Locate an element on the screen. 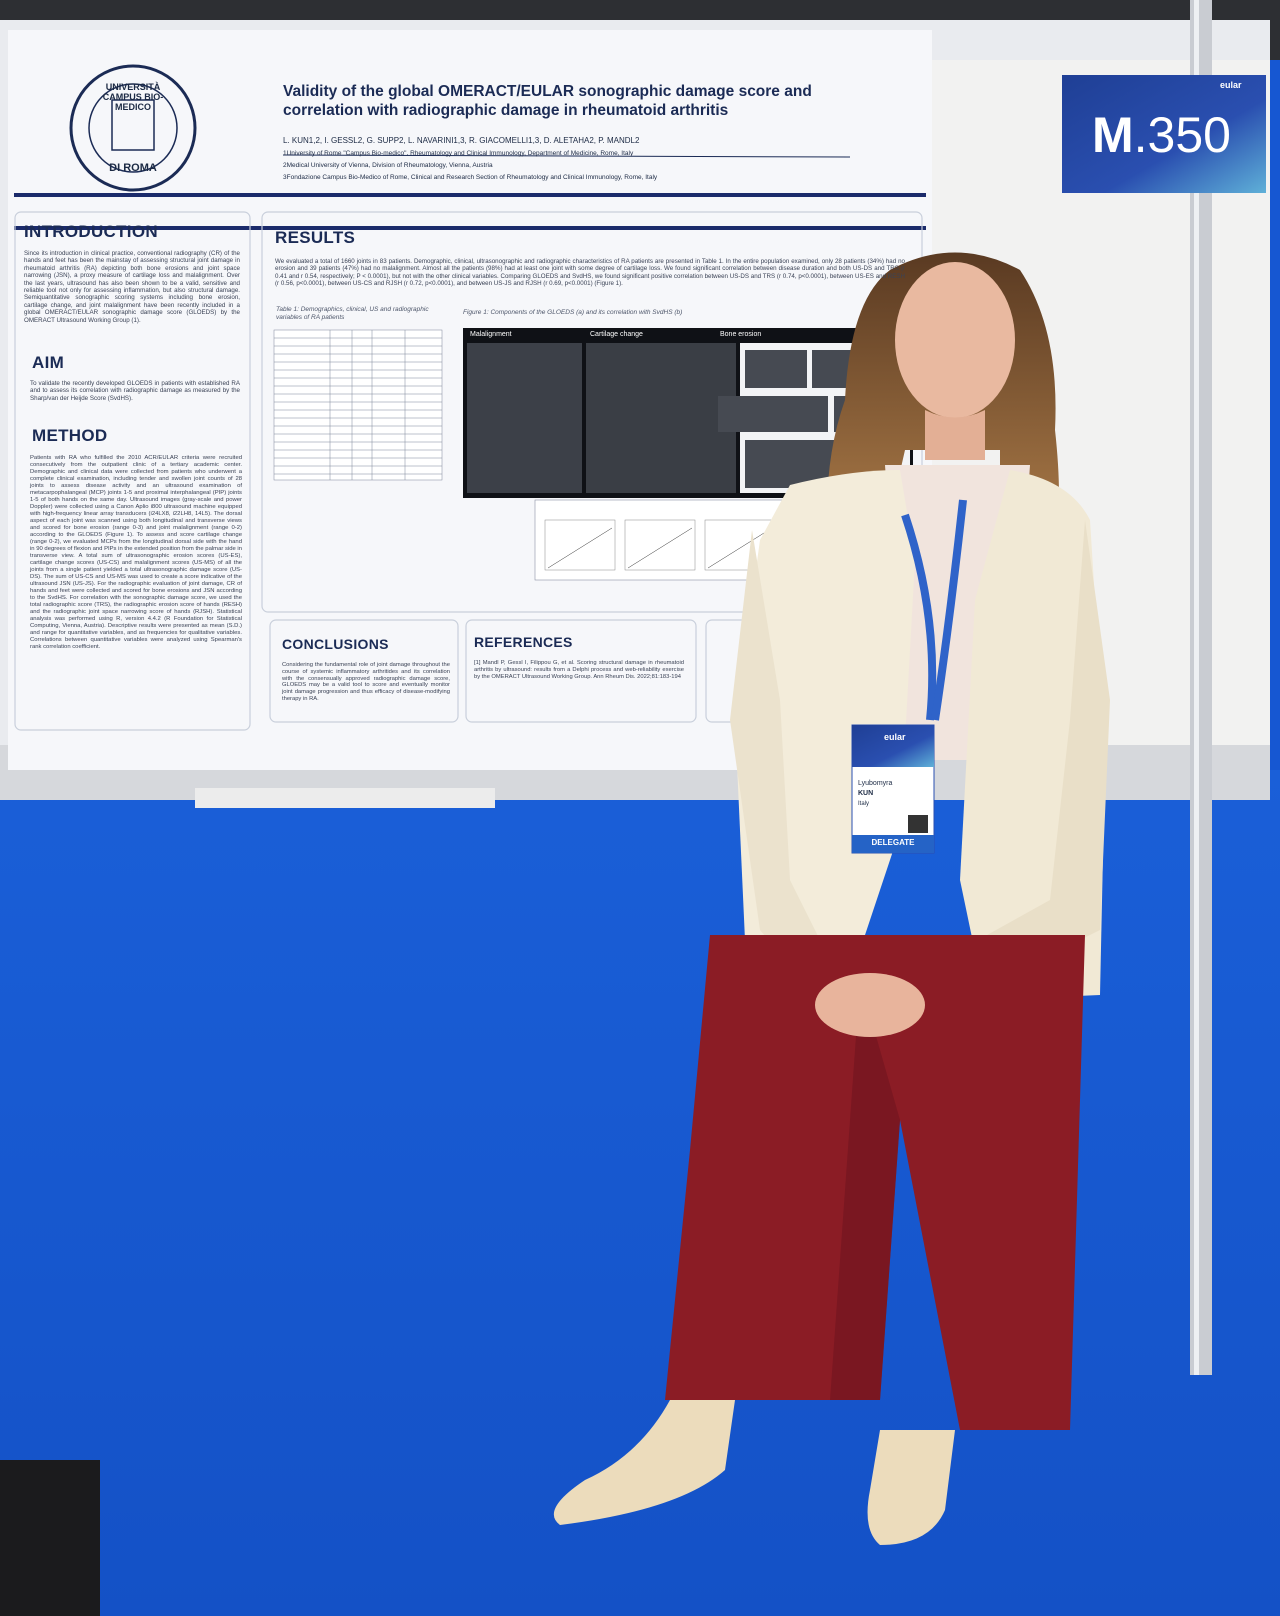  logo-ring is located at coordinates (133, 128).